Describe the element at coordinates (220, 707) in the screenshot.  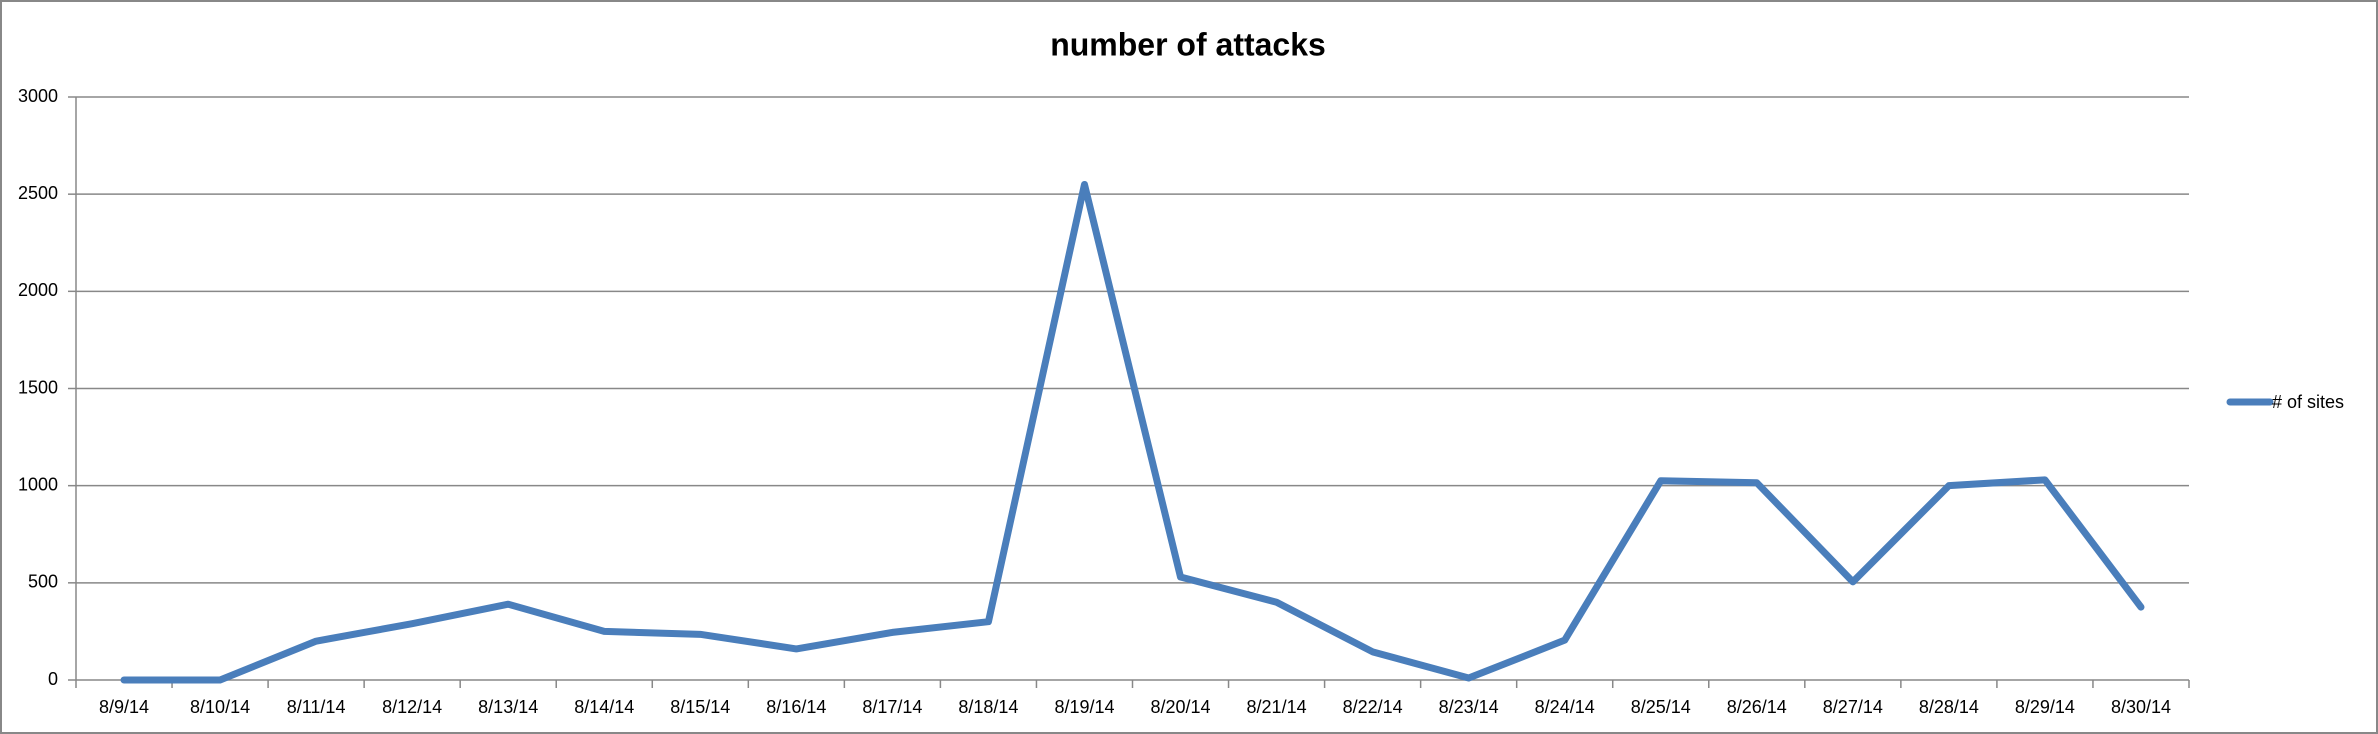
I see `x-tick-label: 8/10/14` at that location.